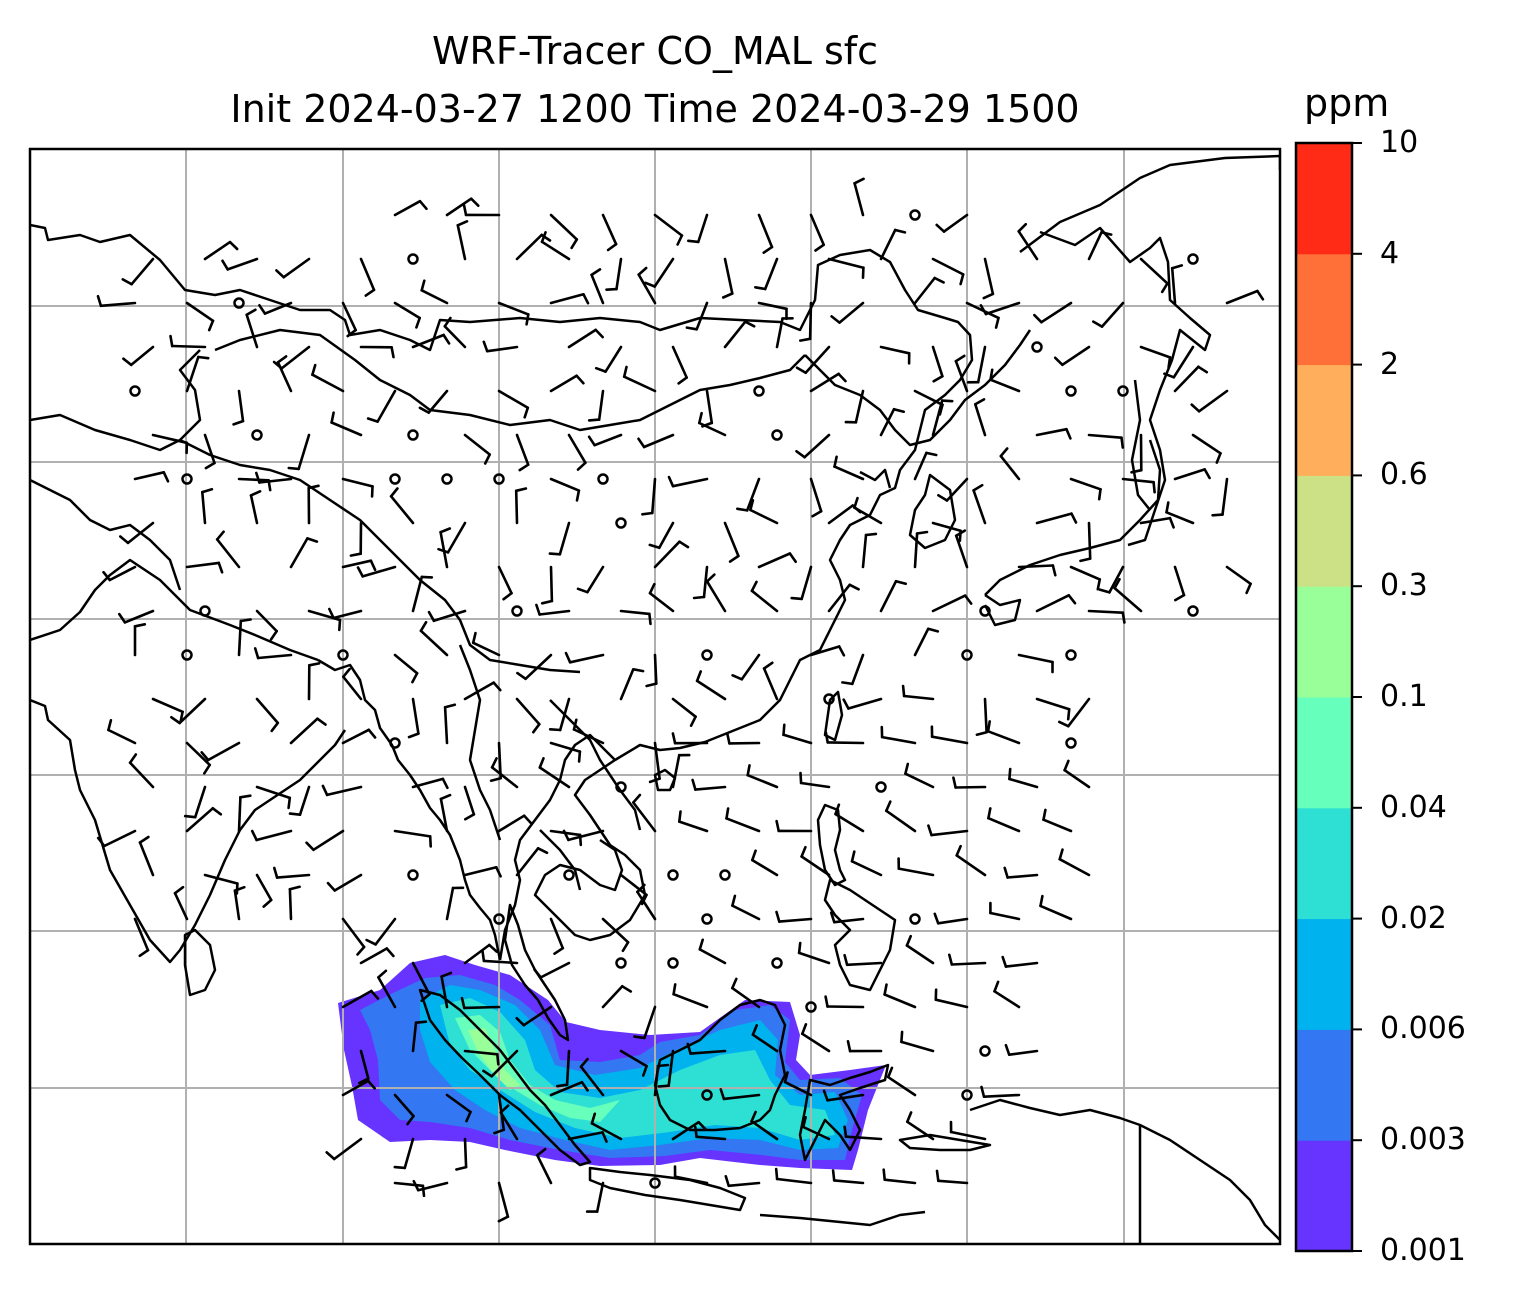 This screenshot has height=1306, width=1528. Describe the element at coordinates (480, 742) in the screenshot. I see `border-myanmar` at that location.